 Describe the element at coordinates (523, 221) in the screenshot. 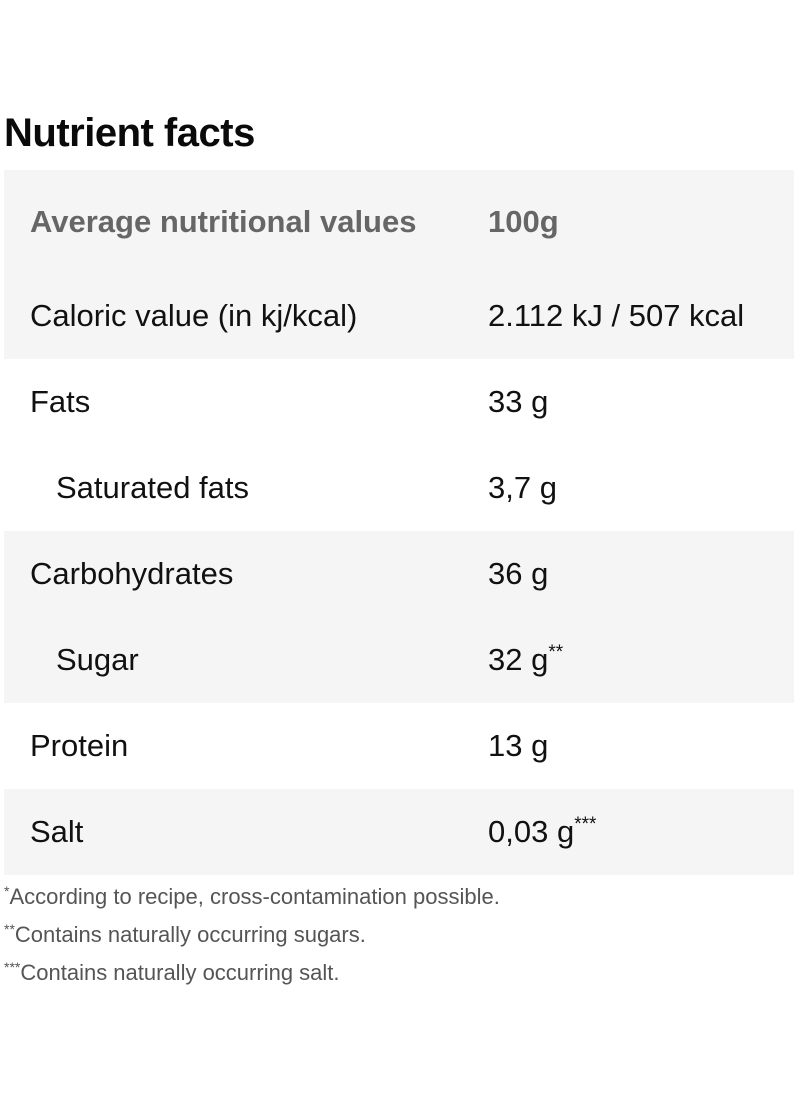

I see `header-value: 100g` at that location.